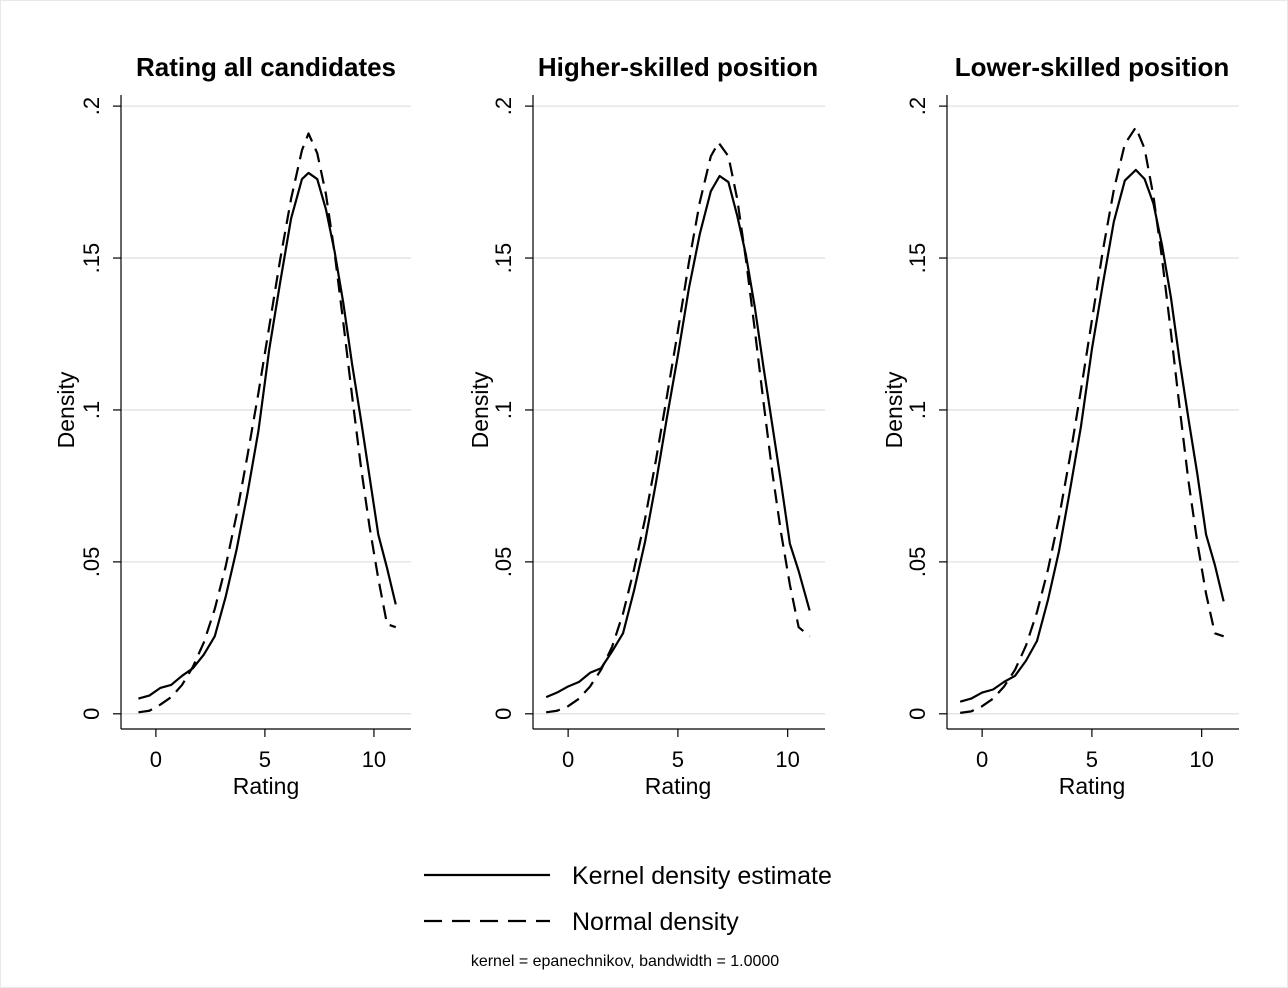 The height and width of the screenshot is (988, 1288). Describe the element at coordinates (628, 899) in the screenshot. I see `legend: Kernel density estimate Normal density` at that location.